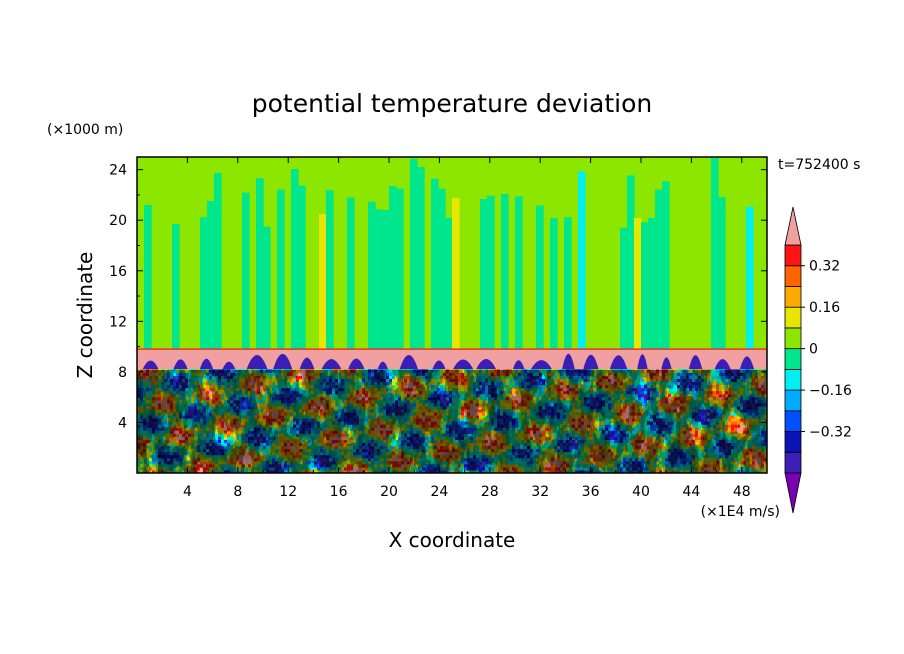 The width and height of the screenshot is (904, 654). What do you see at coordinates (452, 103) in the screenshot?
I see `chart-title: potential temperature deviation` at bounding box center [452, 103].